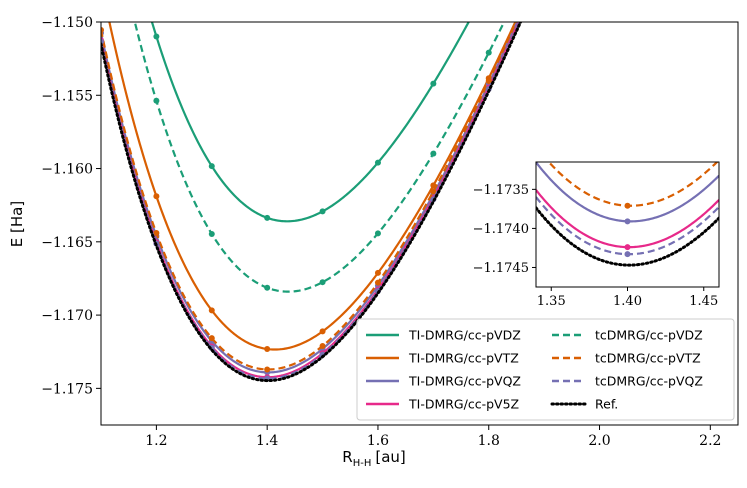  Describe the element at coordinates (463, 358) in the screenshot. I see `legend-label-ti-dmrg-cc-pvtz: TI-DMRG/cc-pVTZ` at that location.